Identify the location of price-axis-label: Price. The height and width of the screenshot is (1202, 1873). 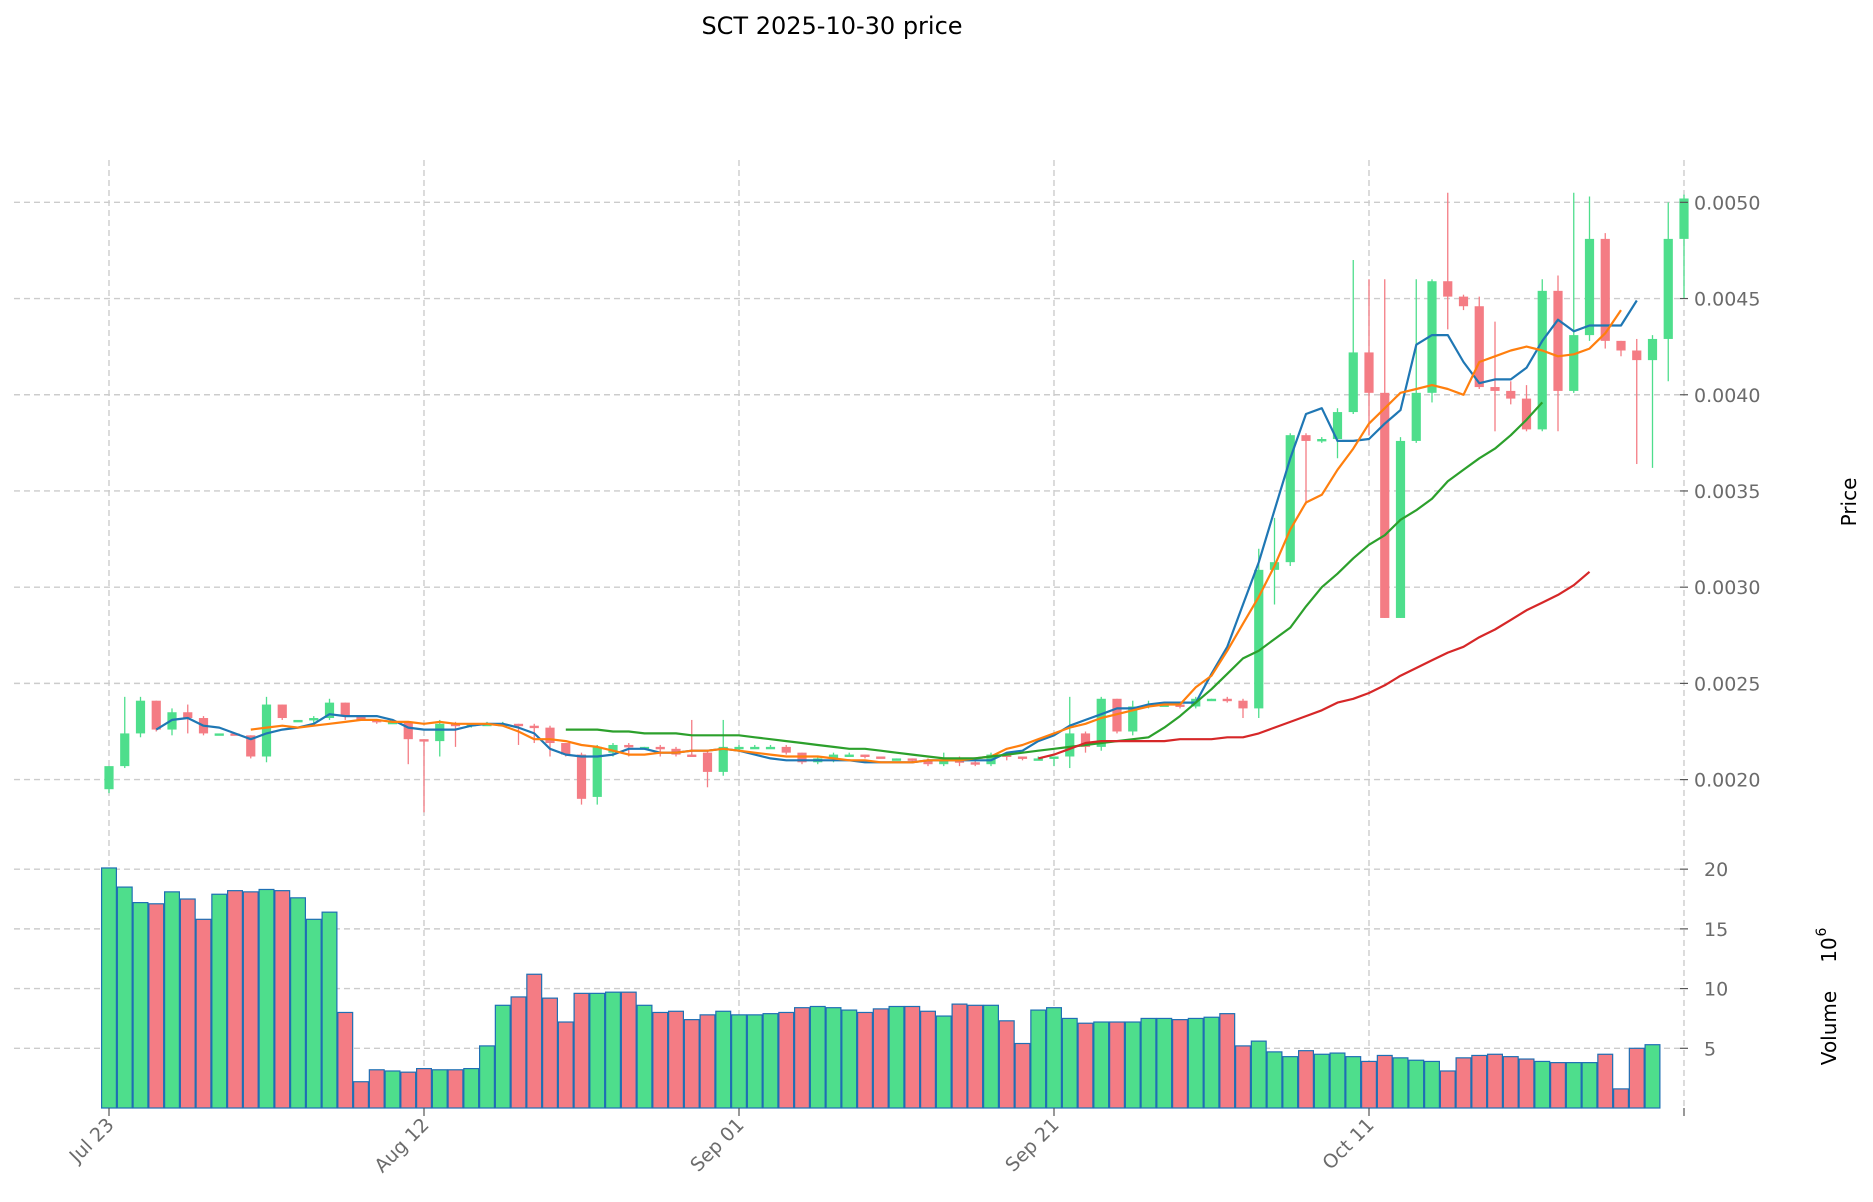
(1849, 502).